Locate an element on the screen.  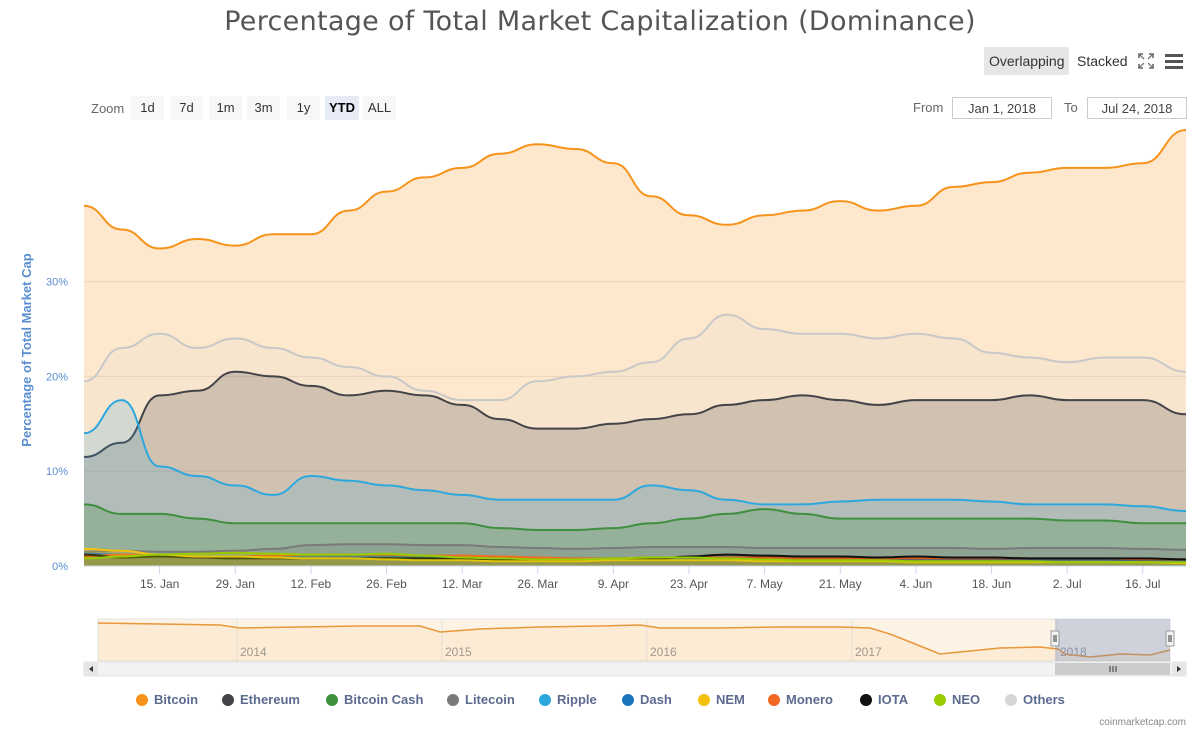
navigator-year-label: 2015 is located at coordinates (458, 652).